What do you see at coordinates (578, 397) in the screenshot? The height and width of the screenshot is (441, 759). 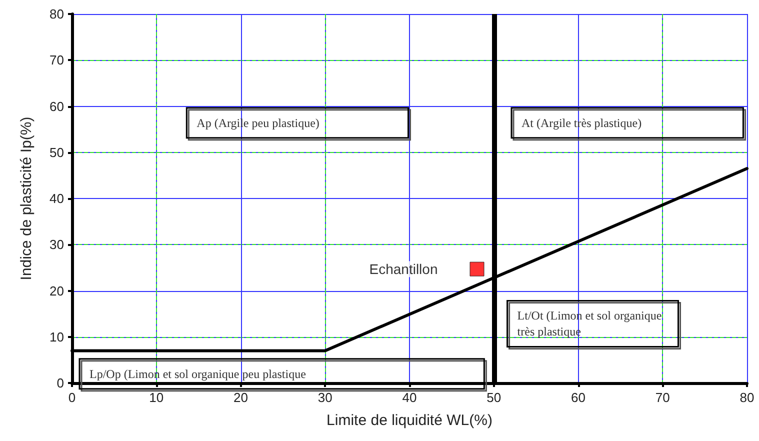 I see `x-tick-label: 60` at bounding box center [578, 397].